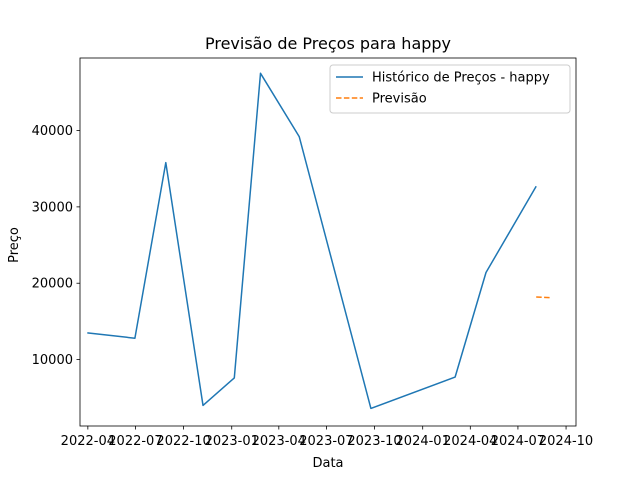  I want to click on x-tick-label: 2023-07, so click(326, 441).